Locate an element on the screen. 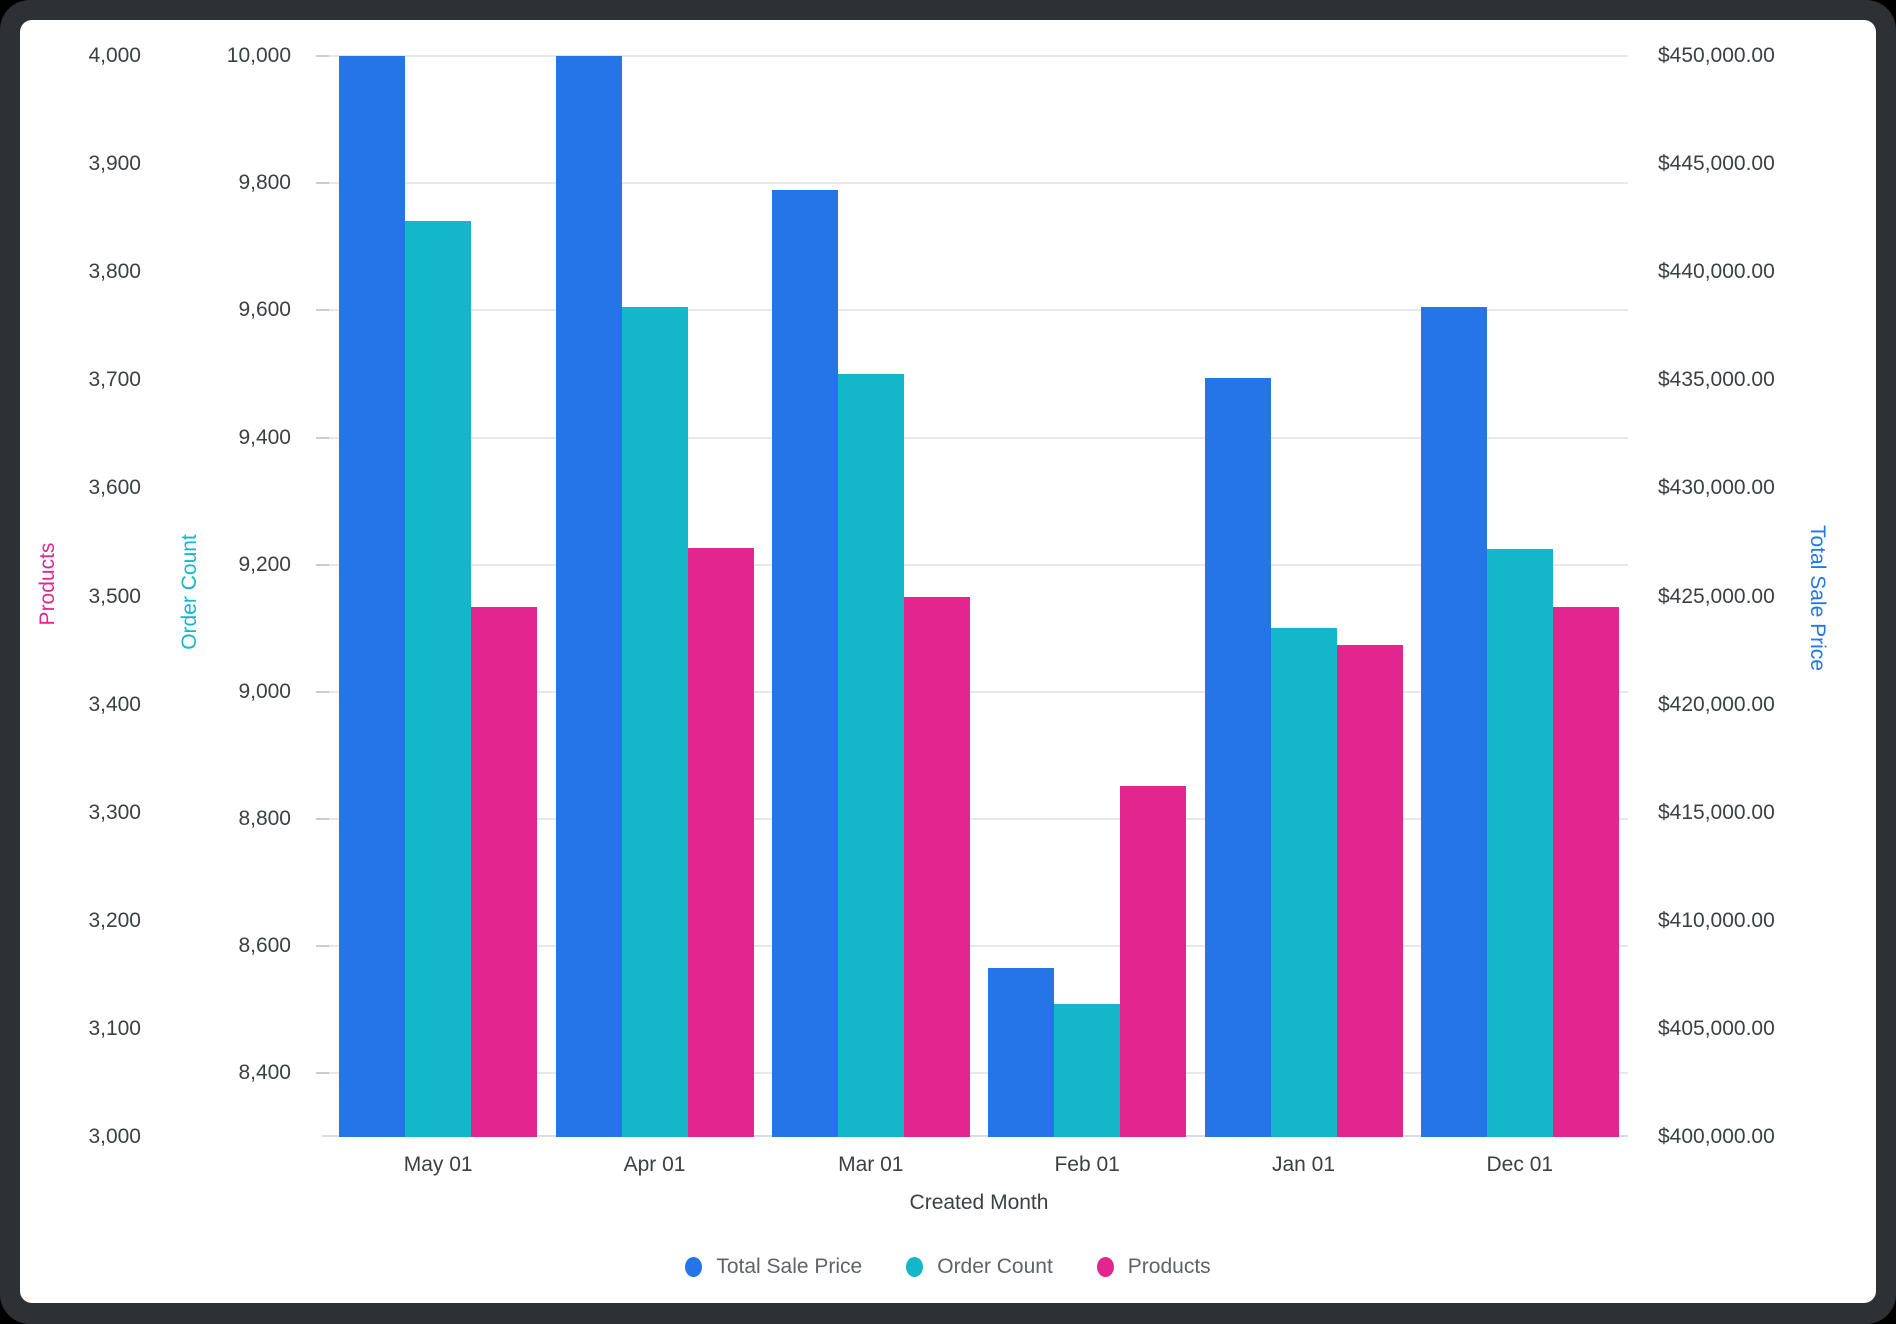  x-tick-label-feb-01: Feb 01 is located at coordinates (1087, 1164).